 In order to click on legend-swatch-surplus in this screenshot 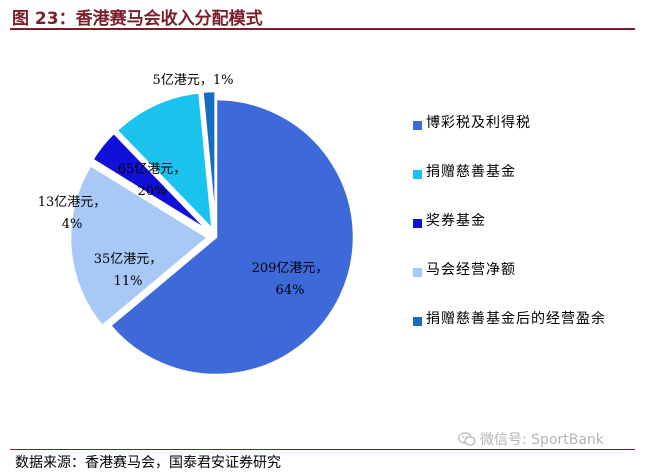, I will do `click(417, 321)`.